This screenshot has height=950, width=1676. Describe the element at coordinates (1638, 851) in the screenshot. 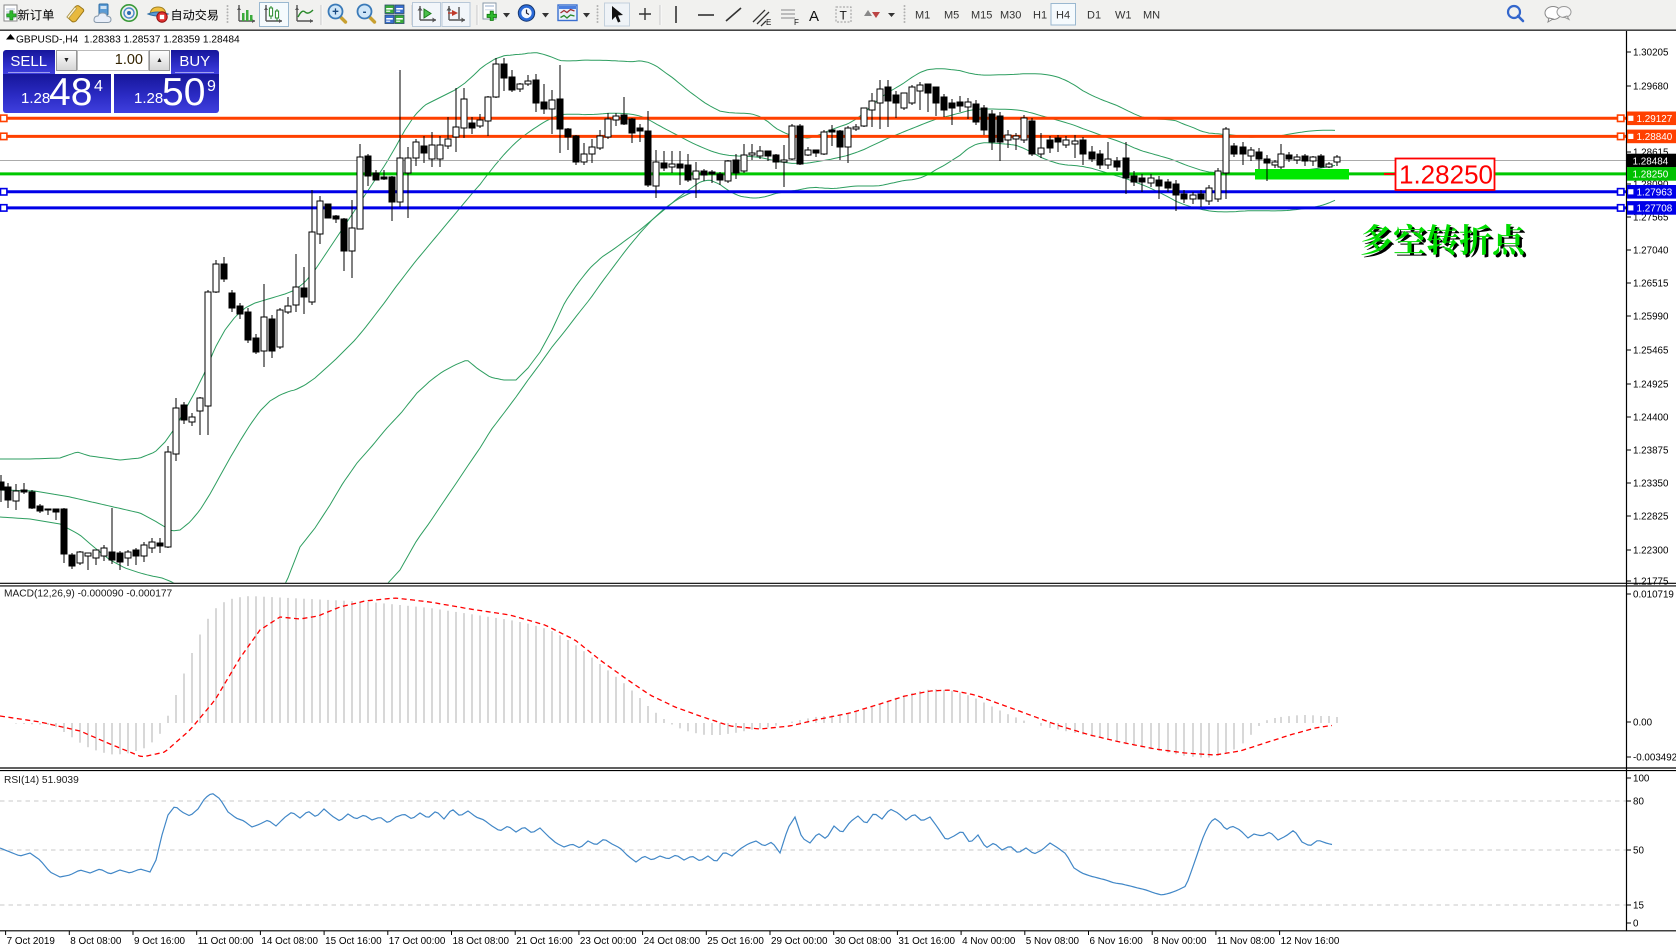

I see `svg-text: 50` at that location.